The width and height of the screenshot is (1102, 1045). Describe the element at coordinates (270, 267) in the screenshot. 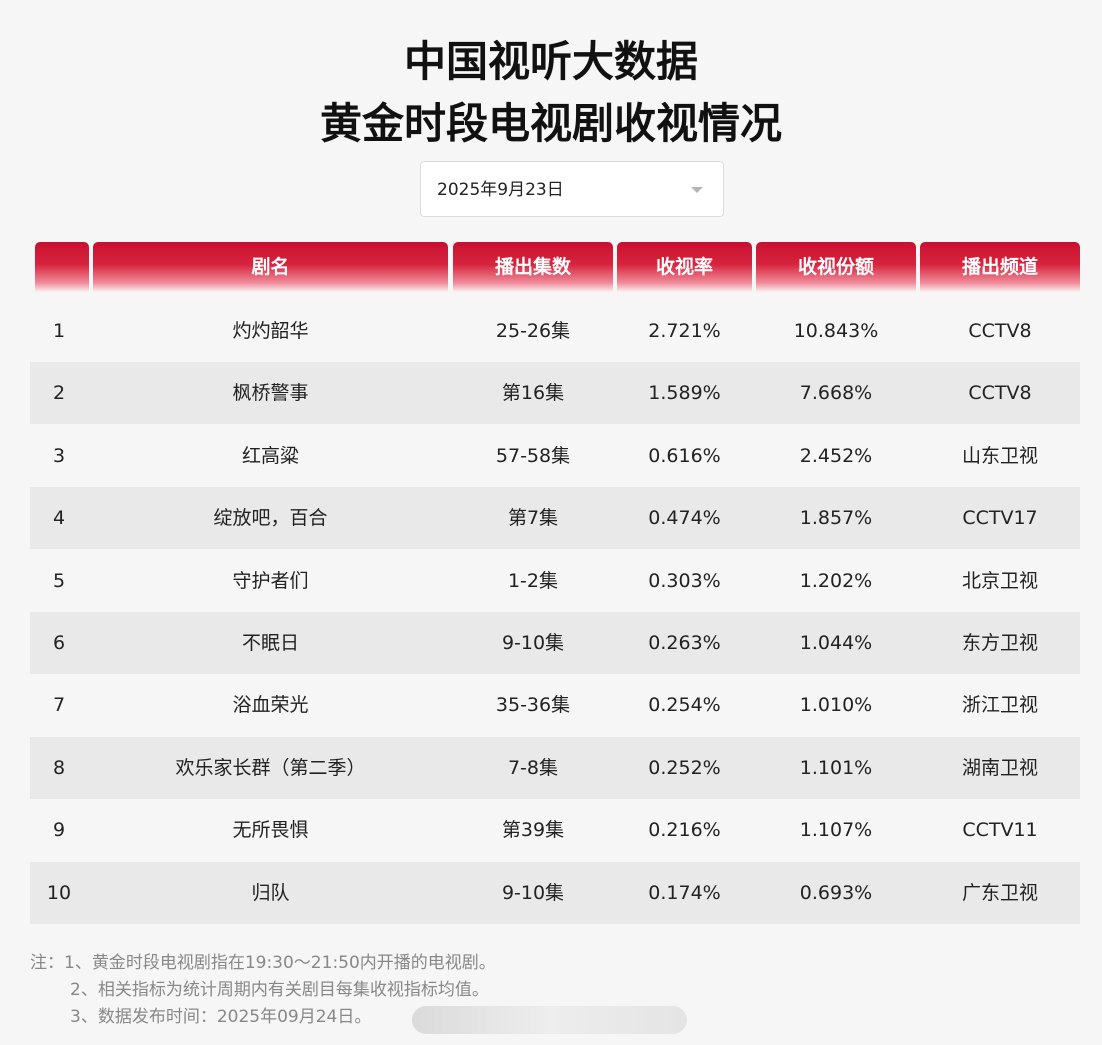

I see `header-name: 剧名` at that location.